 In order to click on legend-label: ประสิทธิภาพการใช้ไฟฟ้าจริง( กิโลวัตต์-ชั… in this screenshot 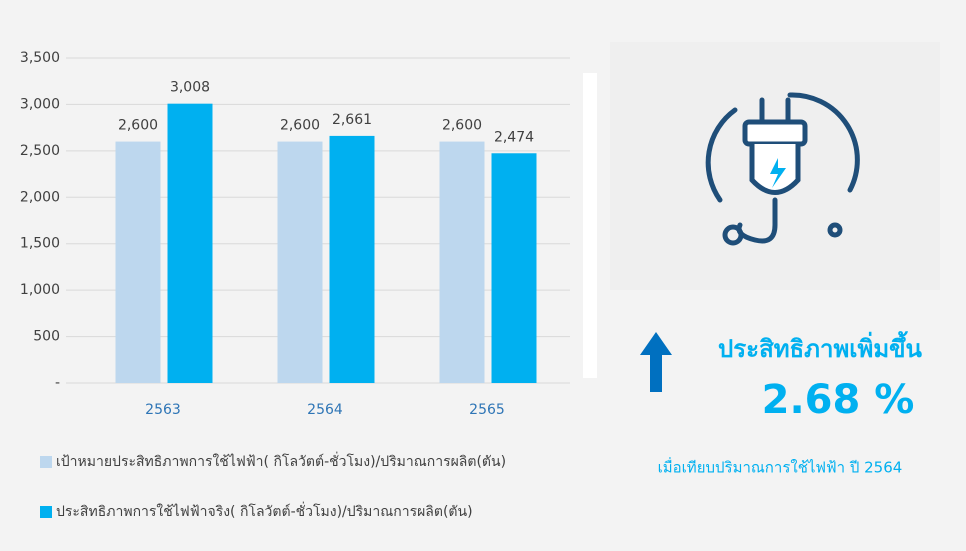, I will do `click(264, 511)`.